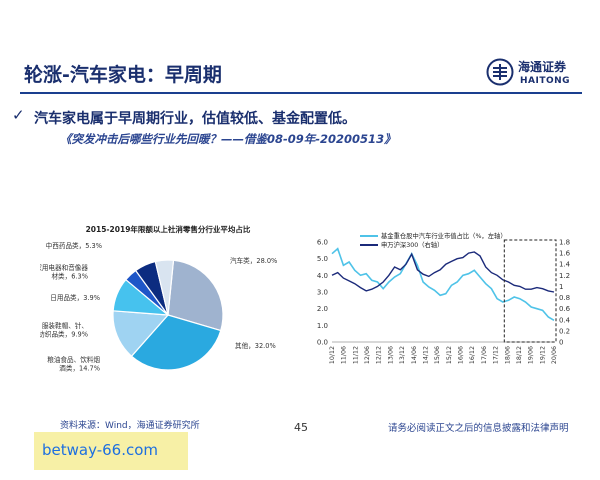 The height and width of the screenshot is (480, 600). Describe the element at coordinates (542, 355) in the screenshot. I see `x-tick-label: 19/12` at that location.